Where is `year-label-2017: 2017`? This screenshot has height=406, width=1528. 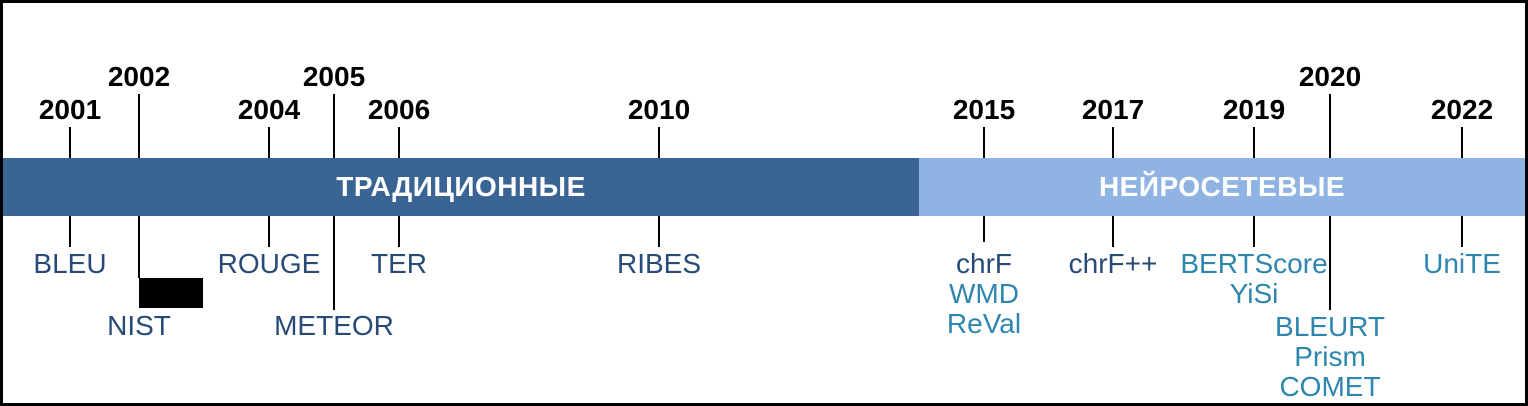 year-label-2017: 2017 is located at coordinates (1113, 109).